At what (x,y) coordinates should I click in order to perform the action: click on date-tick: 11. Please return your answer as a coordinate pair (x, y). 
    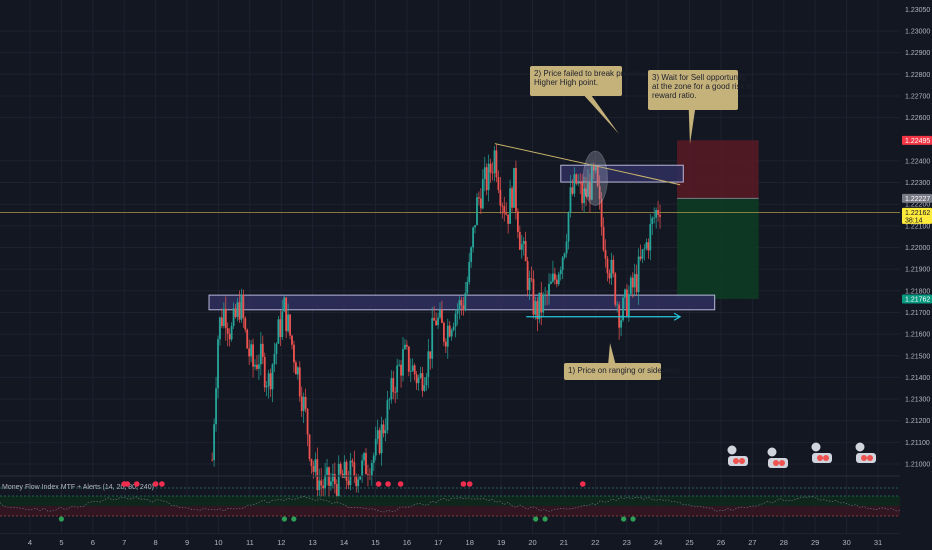
    Looking at the image, I should click on (250, 542).